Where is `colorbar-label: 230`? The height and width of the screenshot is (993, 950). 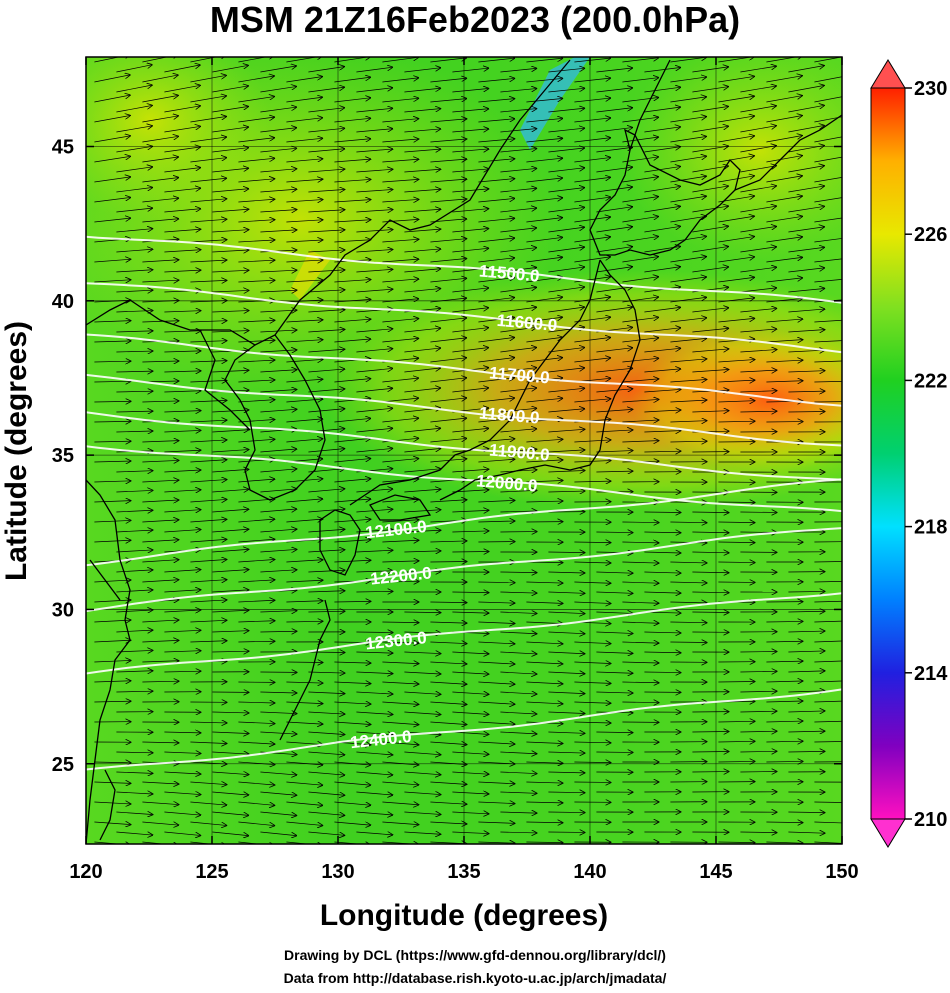
colorbar-label: 230 is located at coordinates (930, 89).